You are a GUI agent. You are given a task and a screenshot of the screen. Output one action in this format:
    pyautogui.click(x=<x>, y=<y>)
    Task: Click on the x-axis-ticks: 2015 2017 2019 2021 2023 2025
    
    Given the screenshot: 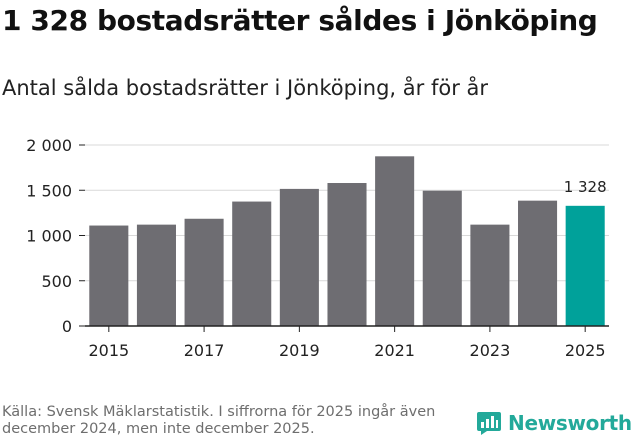 What is the action you would take?
    pyautogui.click(x=347, y=342)
    